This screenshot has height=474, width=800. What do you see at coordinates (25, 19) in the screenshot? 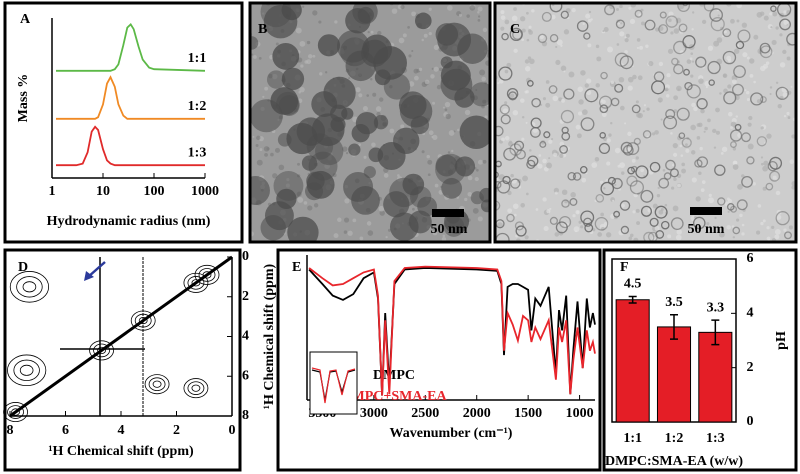
I see `panel-letter: A` at bounding box center [25, 19].